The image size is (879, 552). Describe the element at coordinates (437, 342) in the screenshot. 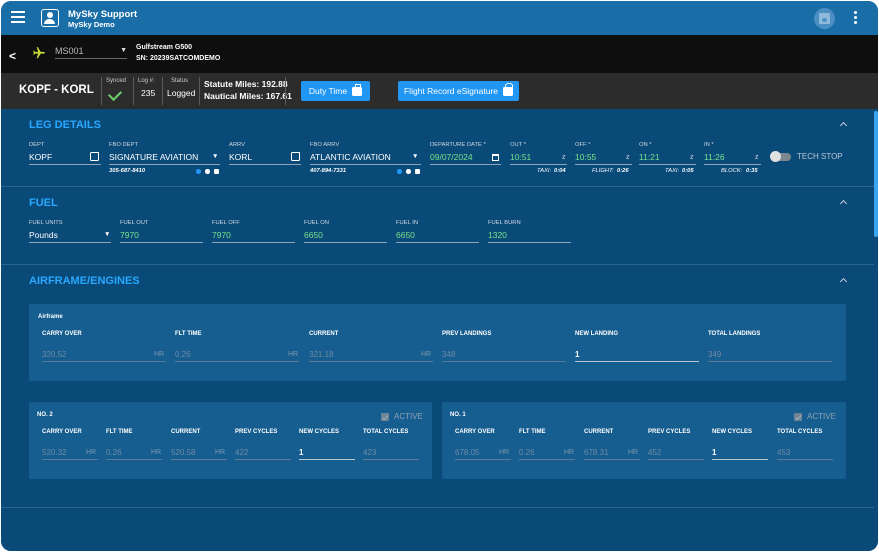

I see `airframe-card` at that location.